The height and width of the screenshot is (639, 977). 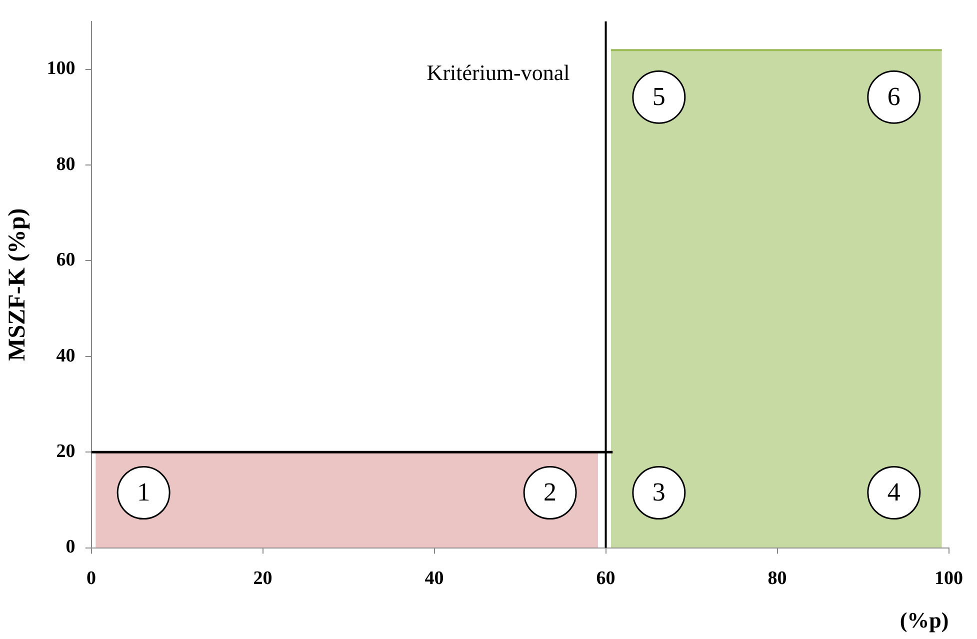 I want to click on x-tick-label: 80, so click(x=777, y=579).